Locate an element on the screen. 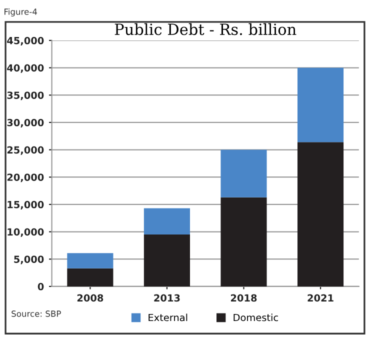 This screenshot has width=370, height=337. y-tick-label: 20,000 is located at coordinates (25, 178).